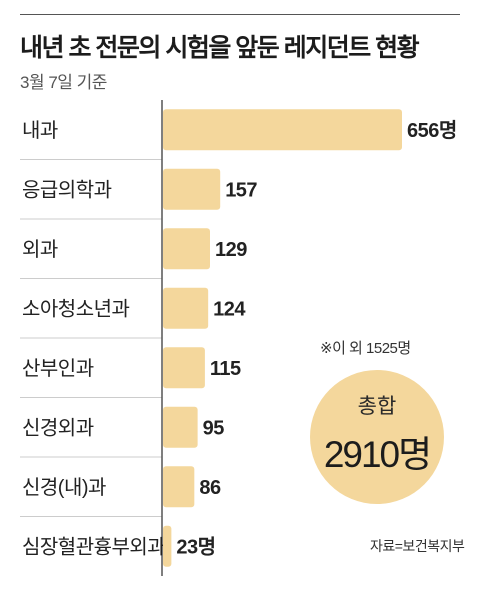  I want to click on category-label: 응급의학과, so click(67, 189).